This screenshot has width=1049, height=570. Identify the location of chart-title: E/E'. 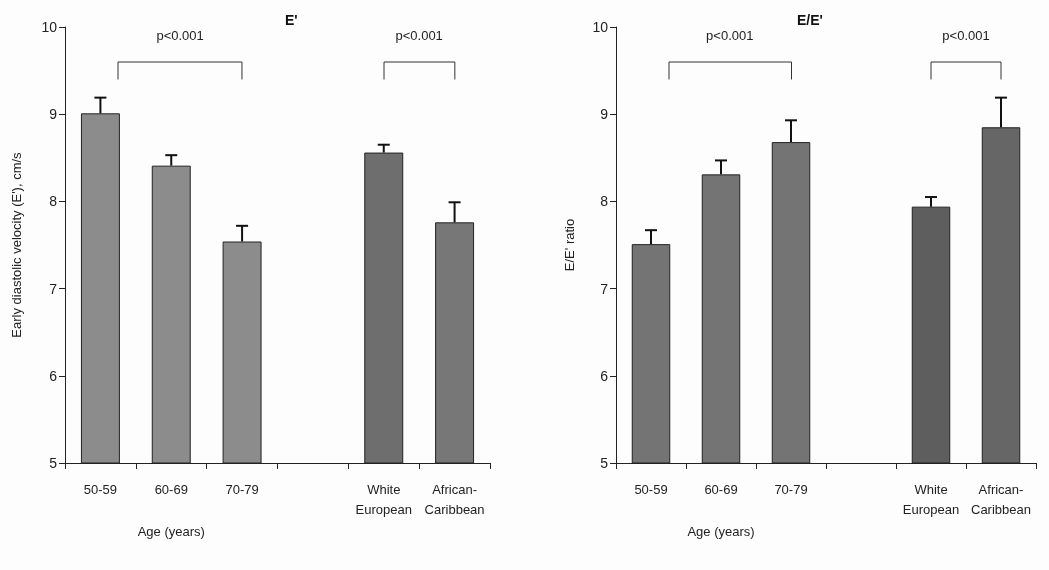
(810, 20).